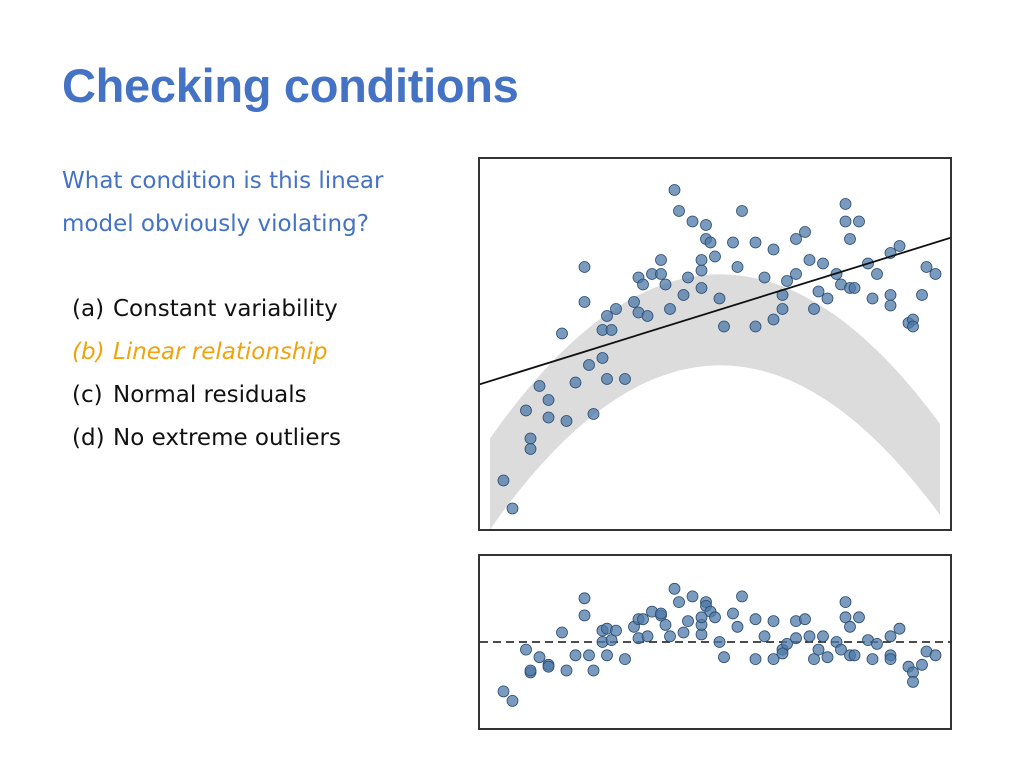  What do you see at coordinates (206, 309) in the screenshot?
I see `option-a: (a) Constant variability` at bounding box center [206, 309].